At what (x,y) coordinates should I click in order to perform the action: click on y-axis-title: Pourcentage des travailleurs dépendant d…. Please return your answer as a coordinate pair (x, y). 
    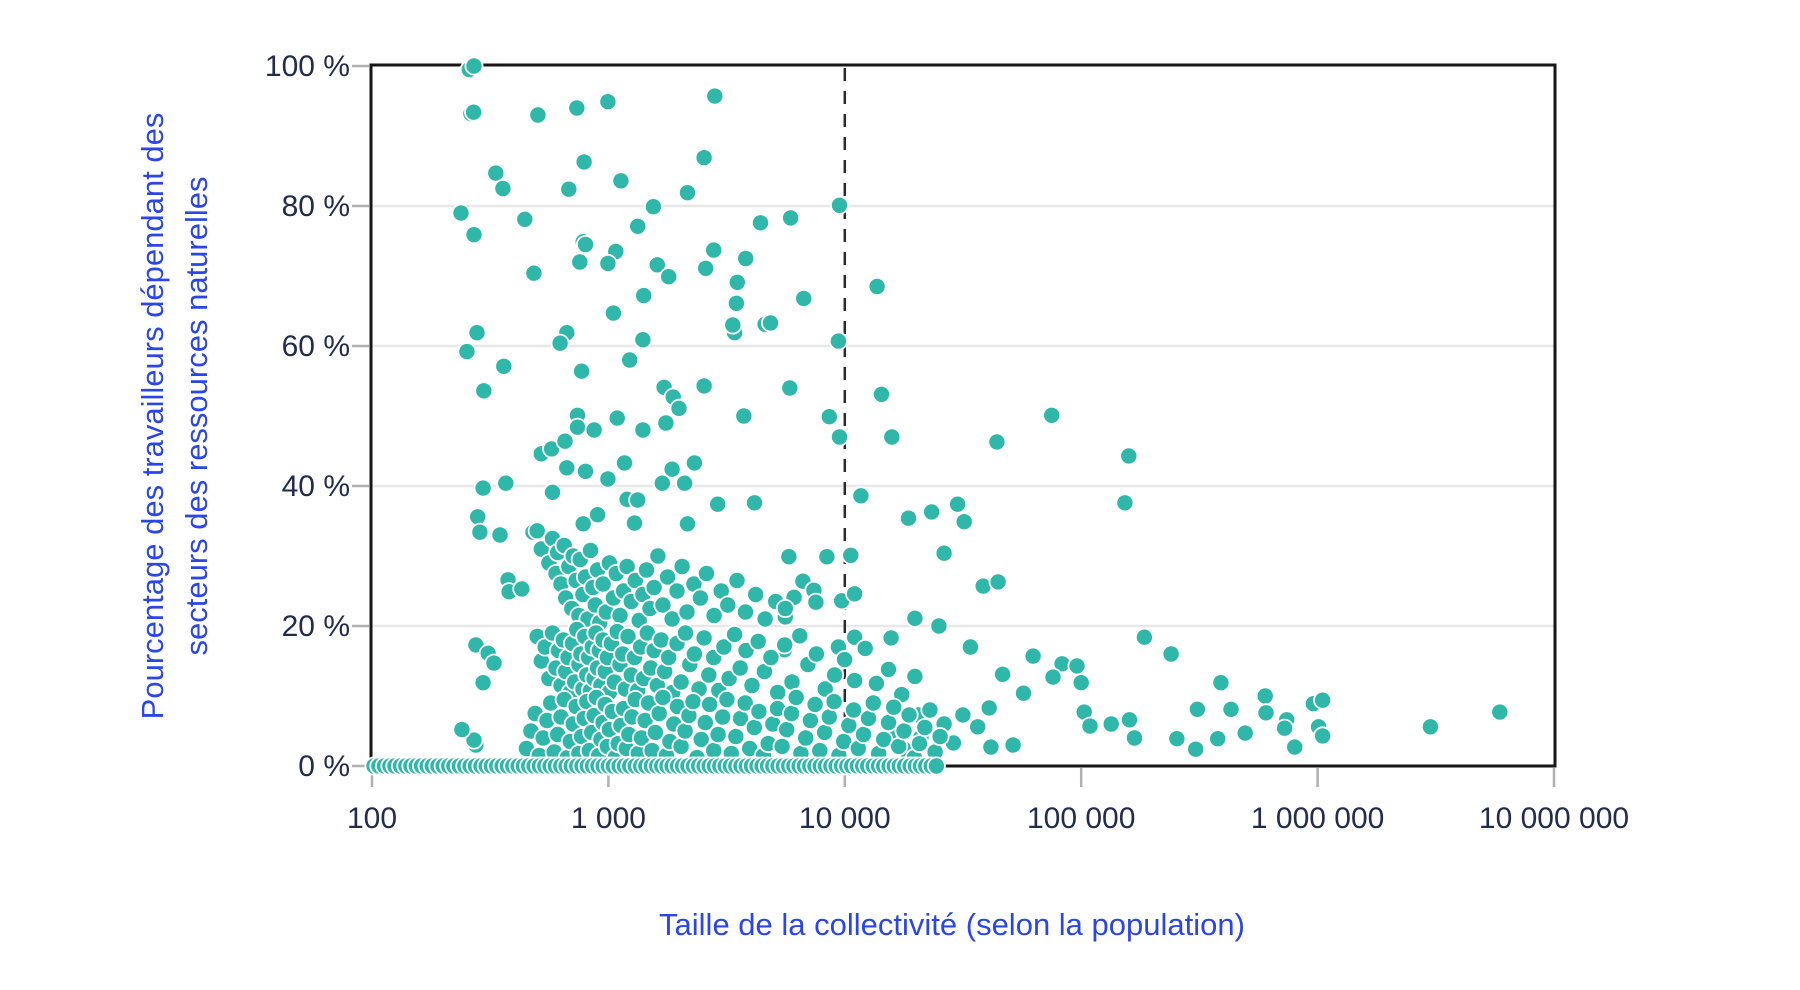
    Looking at the image, I should click on (174, 416).